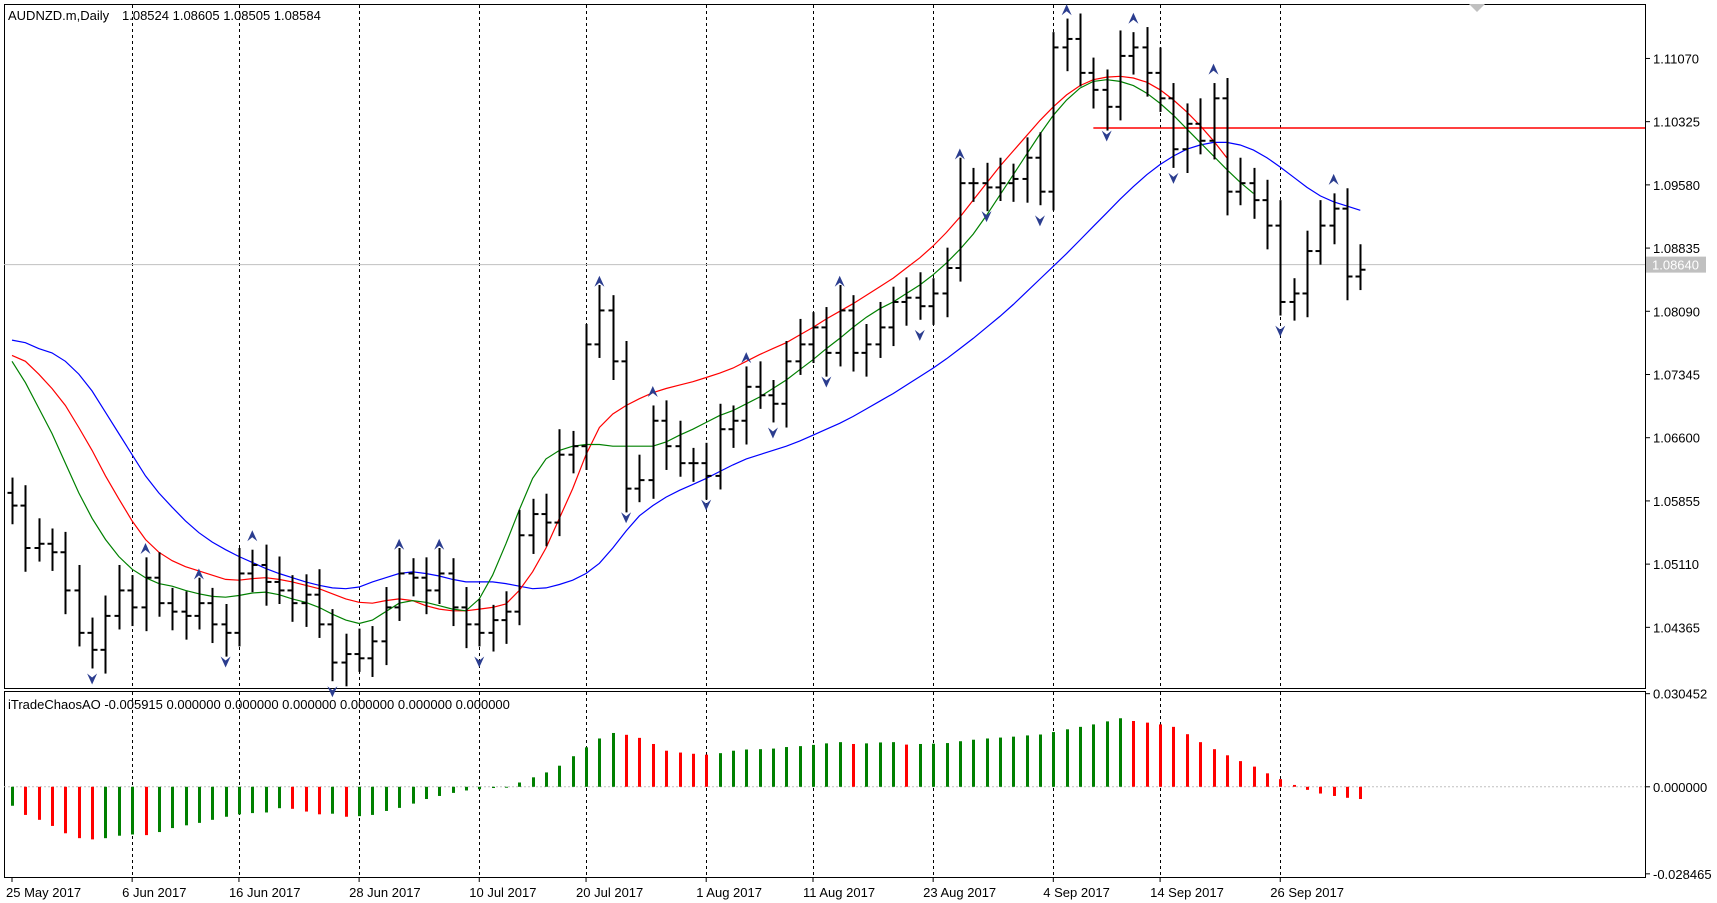 The height and width of the screenshot is (903, 1717). What do you see at coordinates (1676, 185) in the screenshot?
I see `price-tick-label: 1.09580` at bounding box center [1676, 185].